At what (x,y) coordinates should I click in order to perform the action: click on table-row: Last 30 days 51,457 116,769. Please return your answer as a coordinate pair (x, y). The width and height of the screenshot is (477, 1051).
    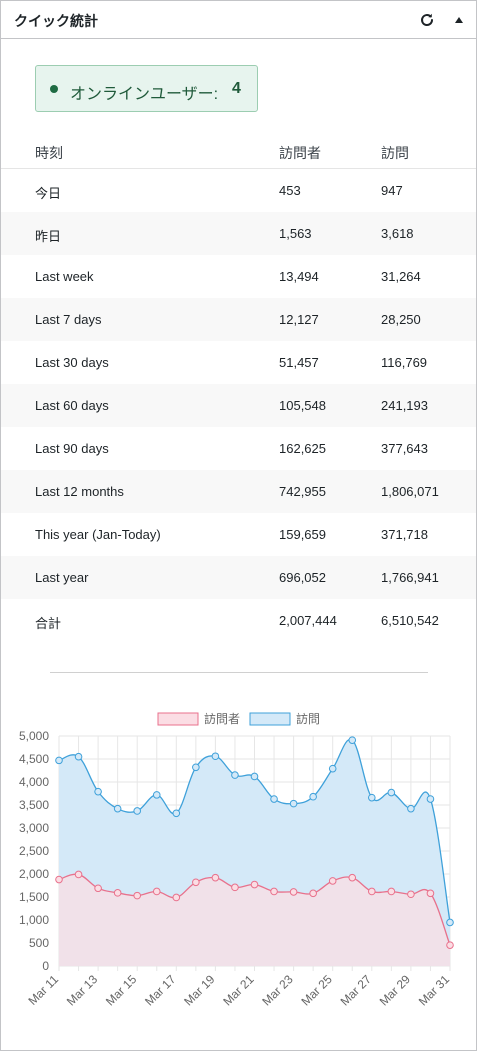
    Looking at the image, I should click on (238, 362).